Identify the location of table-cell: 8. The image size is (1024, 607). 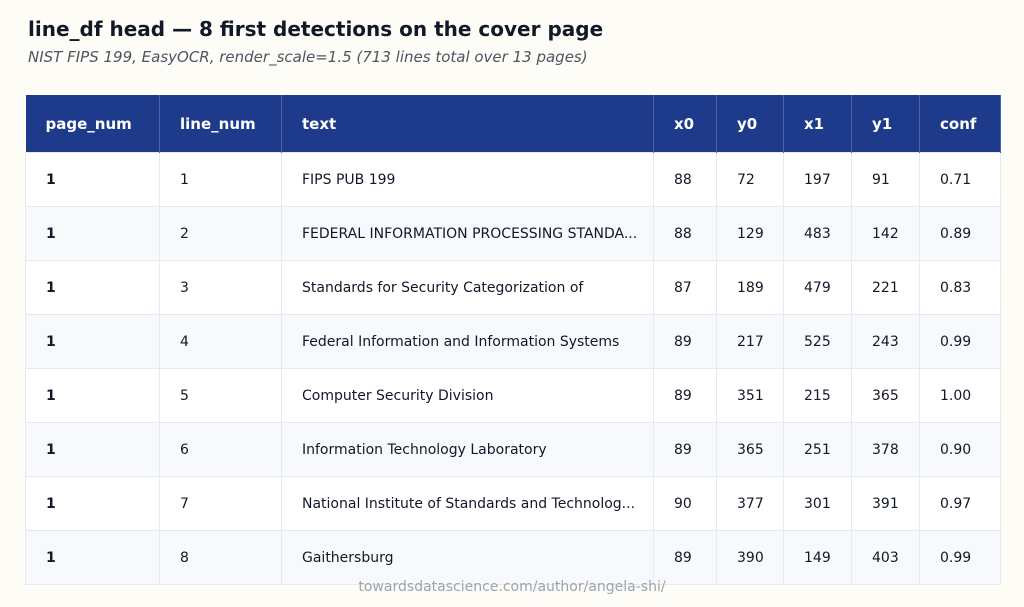
(220, 557).